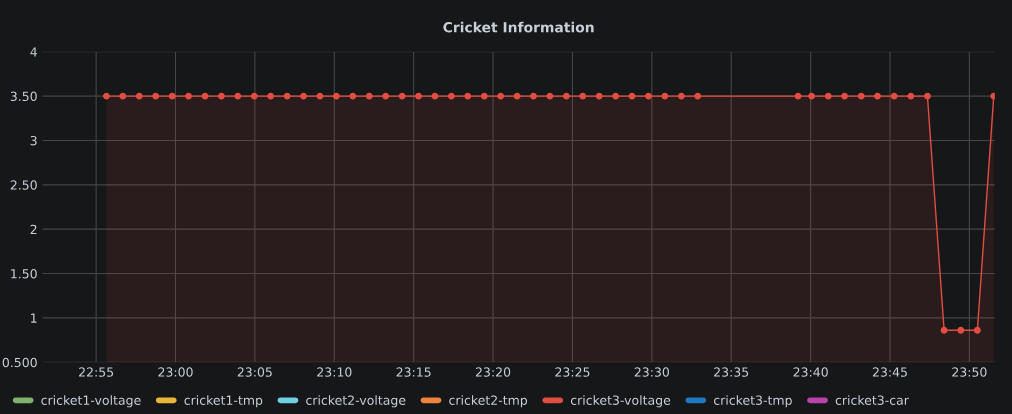 This screenshot has width=1012, height=414. What do you see at coordinates (652, 372) in the screenshot?
I see `x-tick-label: 23:30` at bounding box center [652, 372].